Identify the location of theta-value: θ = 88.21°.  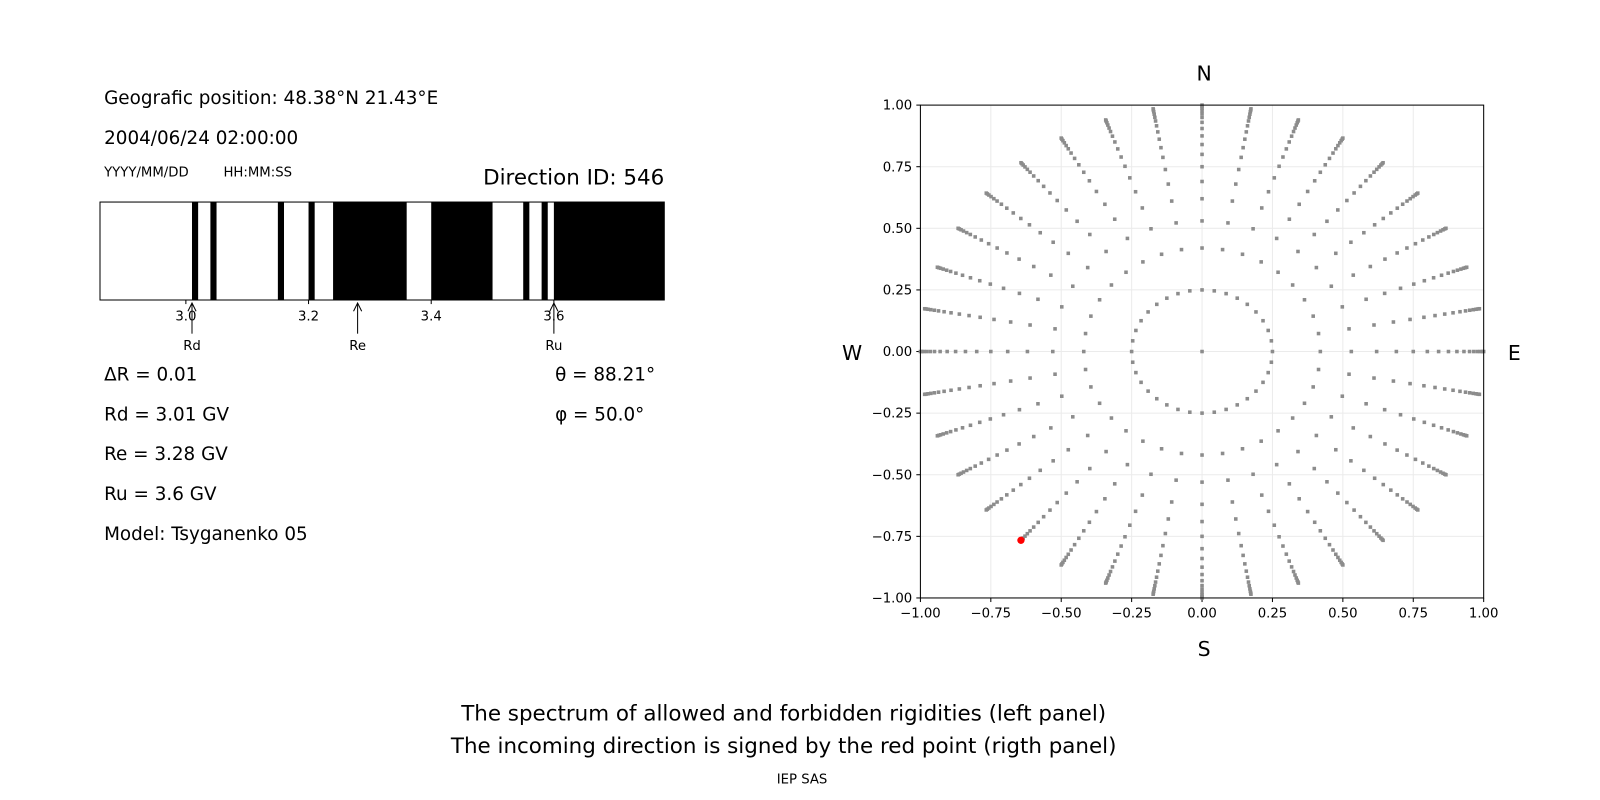
(605, 375).